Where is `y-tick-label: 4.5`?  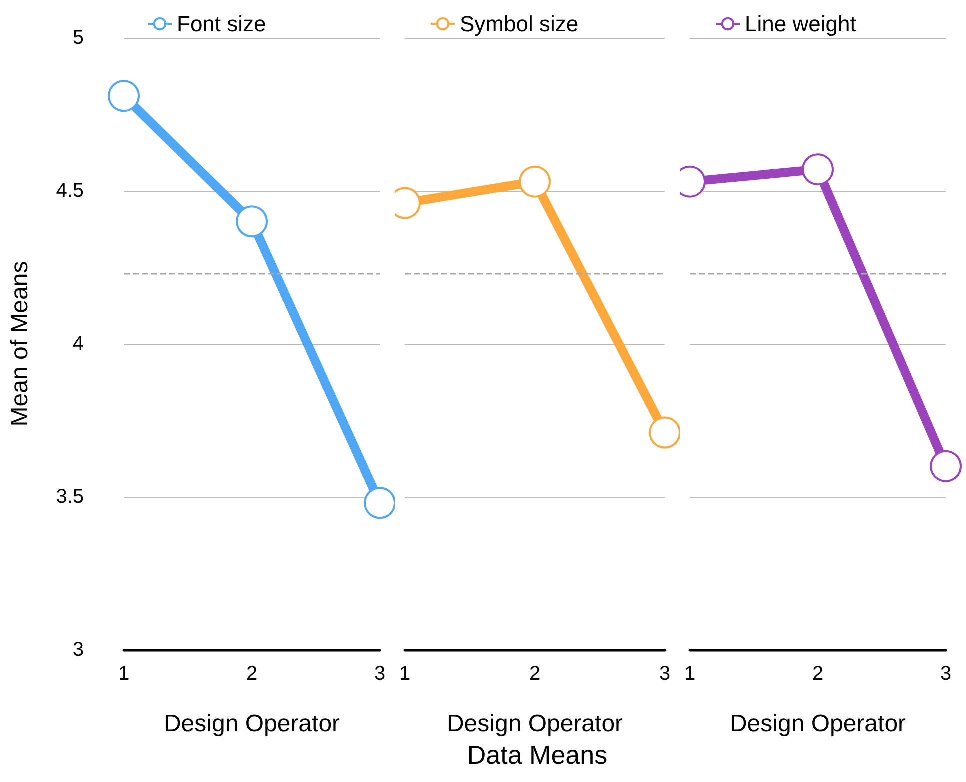
y-tick-label: 4.5 is located at coordinates (70, 191).